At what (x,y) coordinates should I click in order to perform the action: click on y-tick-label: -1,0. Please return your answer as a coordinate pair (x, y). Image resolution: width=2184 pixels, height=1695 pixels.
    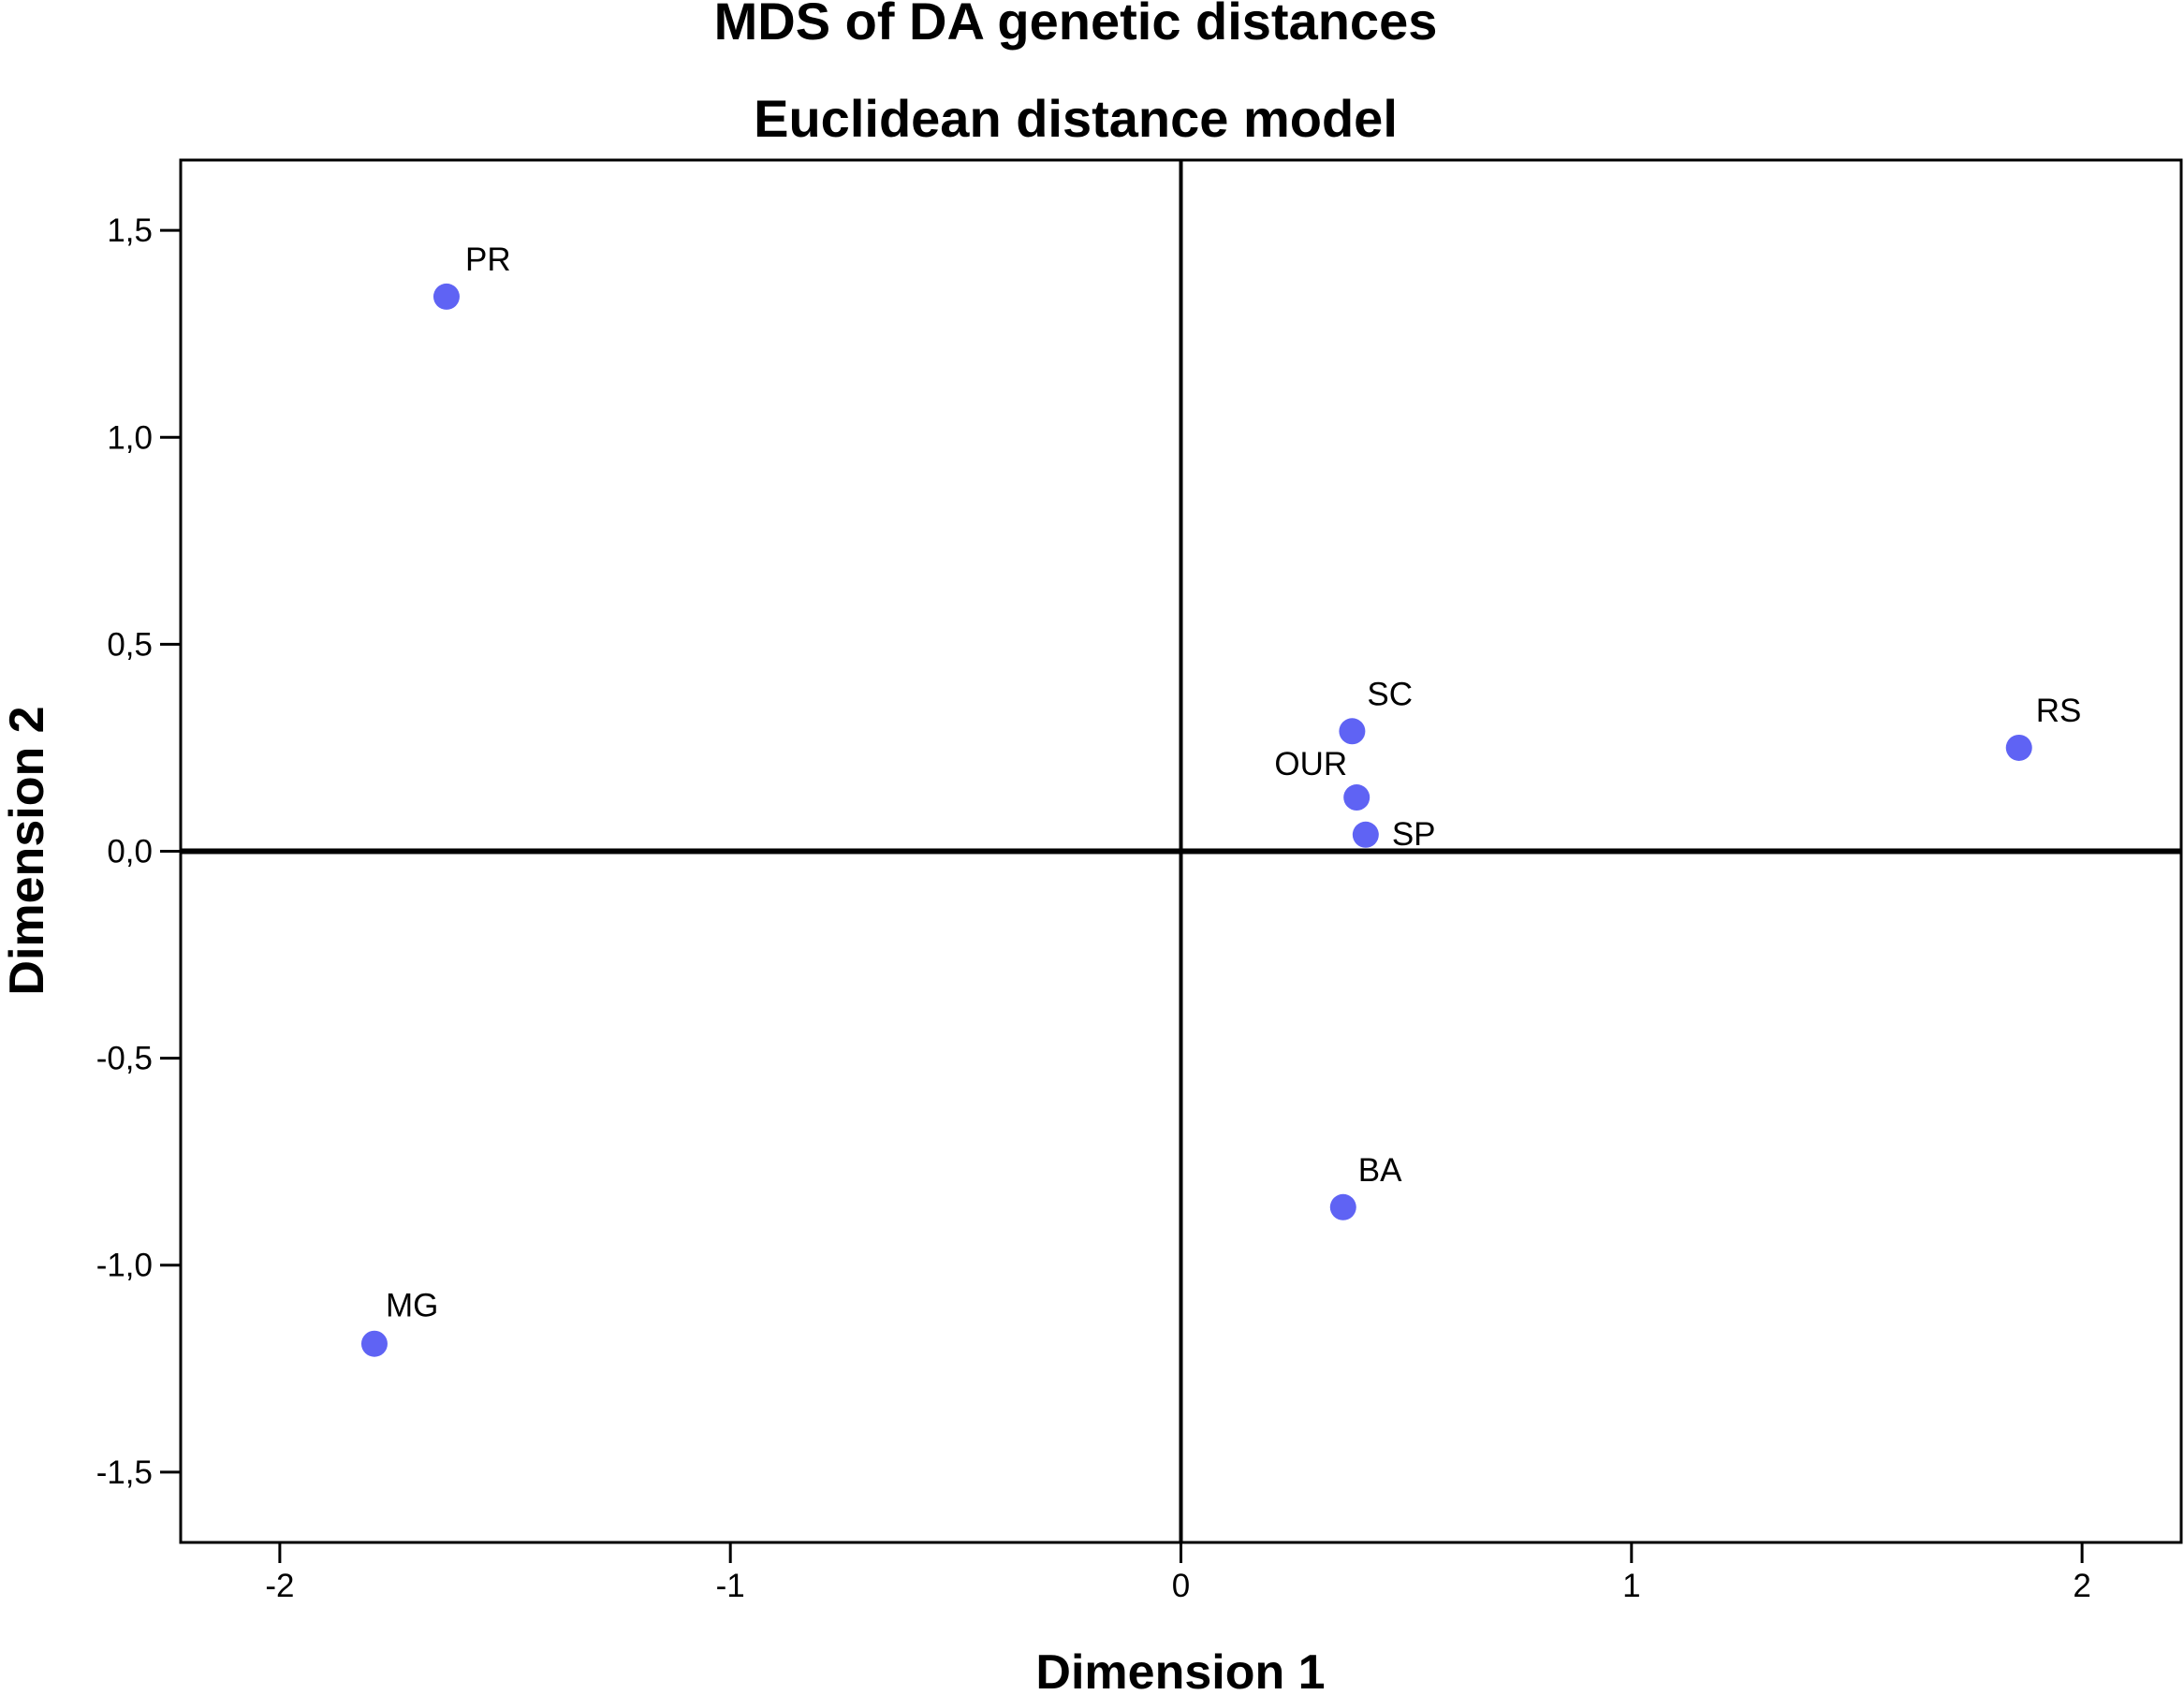
    Looking at the image, I should click on (124, 1266).